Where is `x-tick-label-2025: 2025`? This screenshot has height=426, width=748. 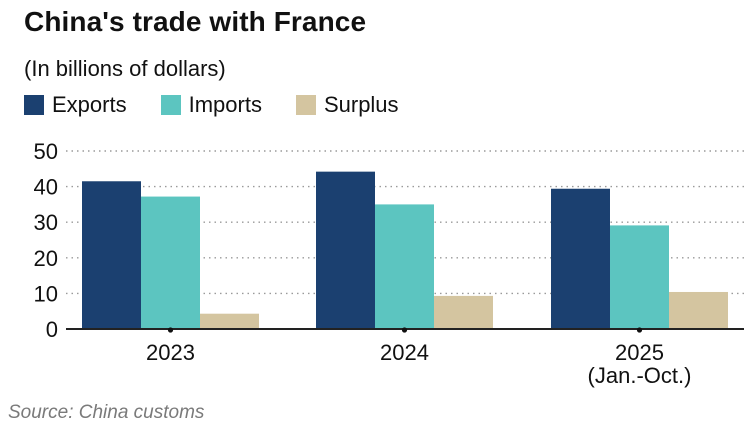
x-tick-label-2025: 2025 is located at coordinates (639, 352).